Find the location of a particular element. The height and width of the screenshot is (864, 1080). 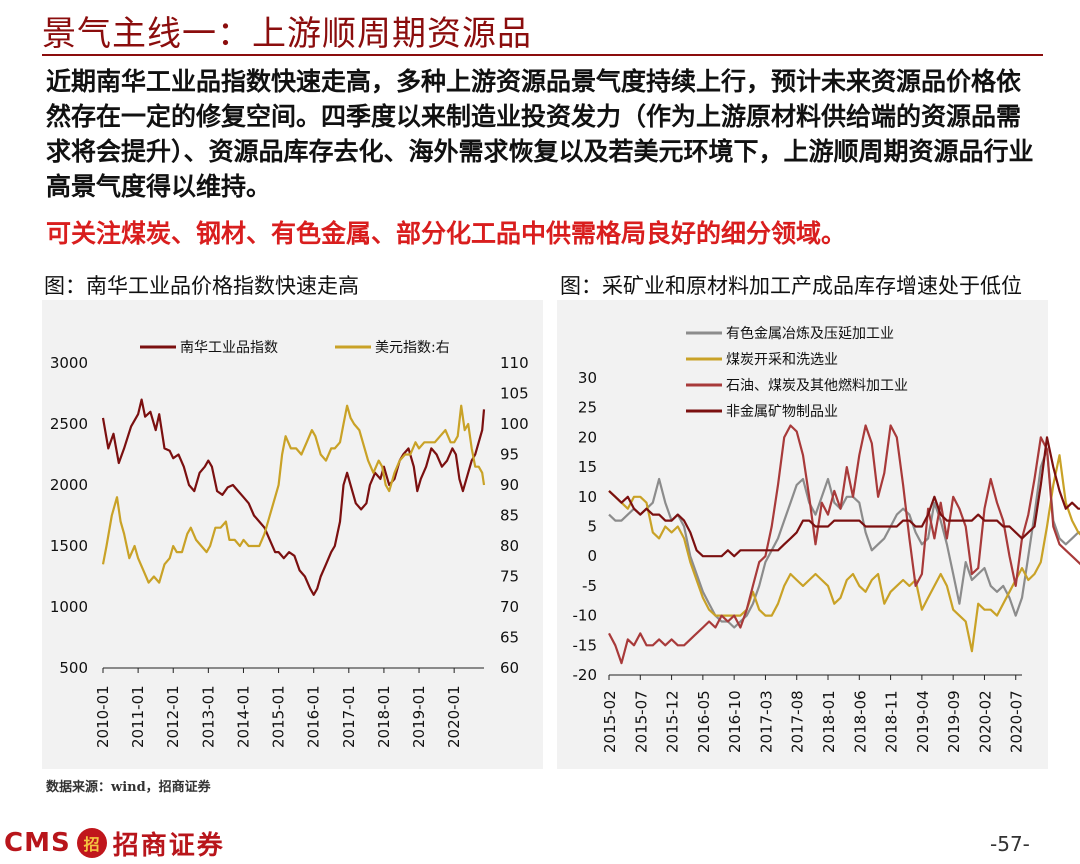

figure-title-left: 图：南华工业品价格指数快速走高 is located at coordinates (201, 286).